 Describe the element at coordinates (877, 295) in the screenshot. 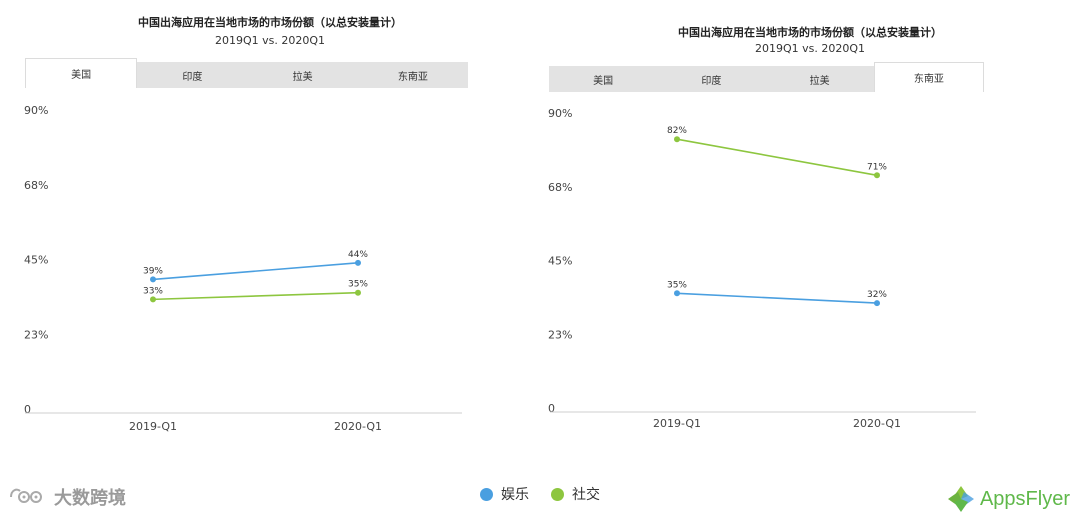

I see `data-label: 32%` at that location.